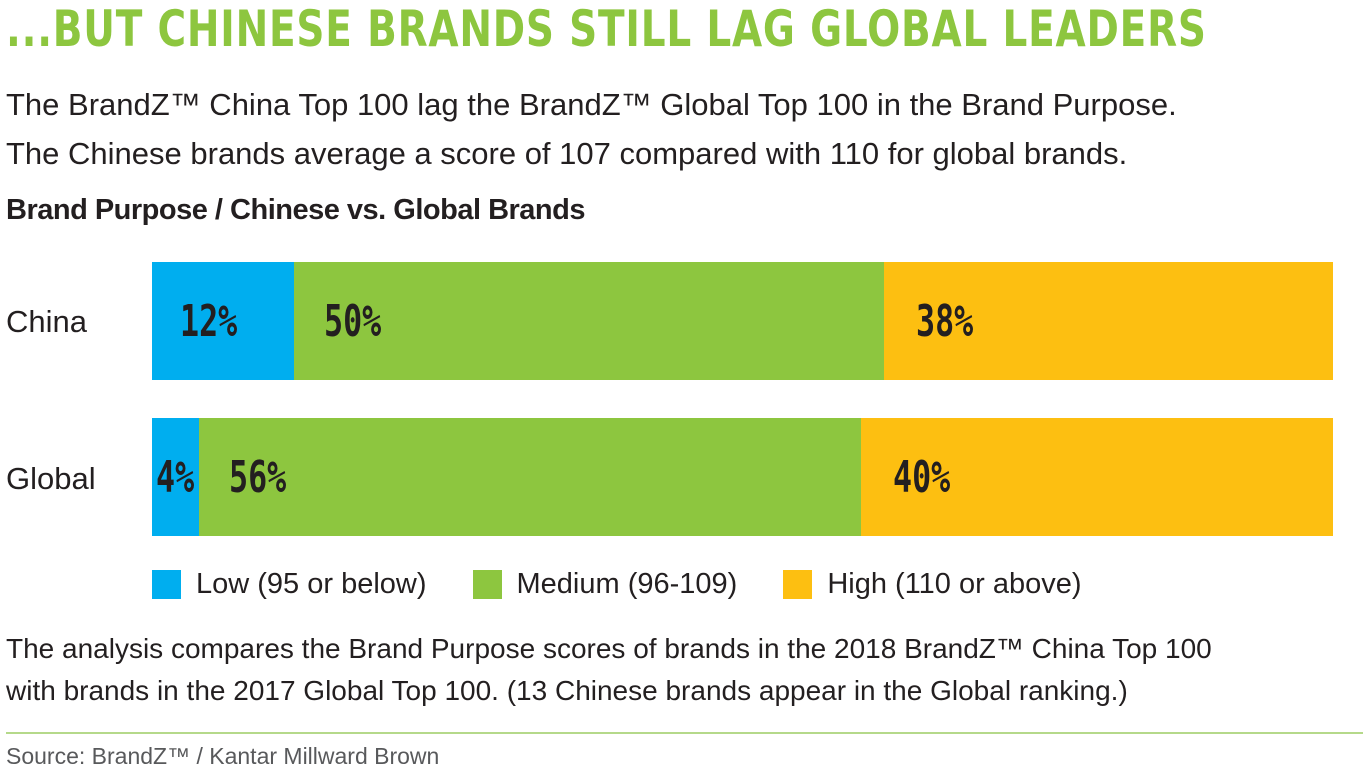 This screenshot has height=771, width=1369. Describe the element at coordinates (51, 478) in the screenshot. I see `row-label-global: Global` at that location.